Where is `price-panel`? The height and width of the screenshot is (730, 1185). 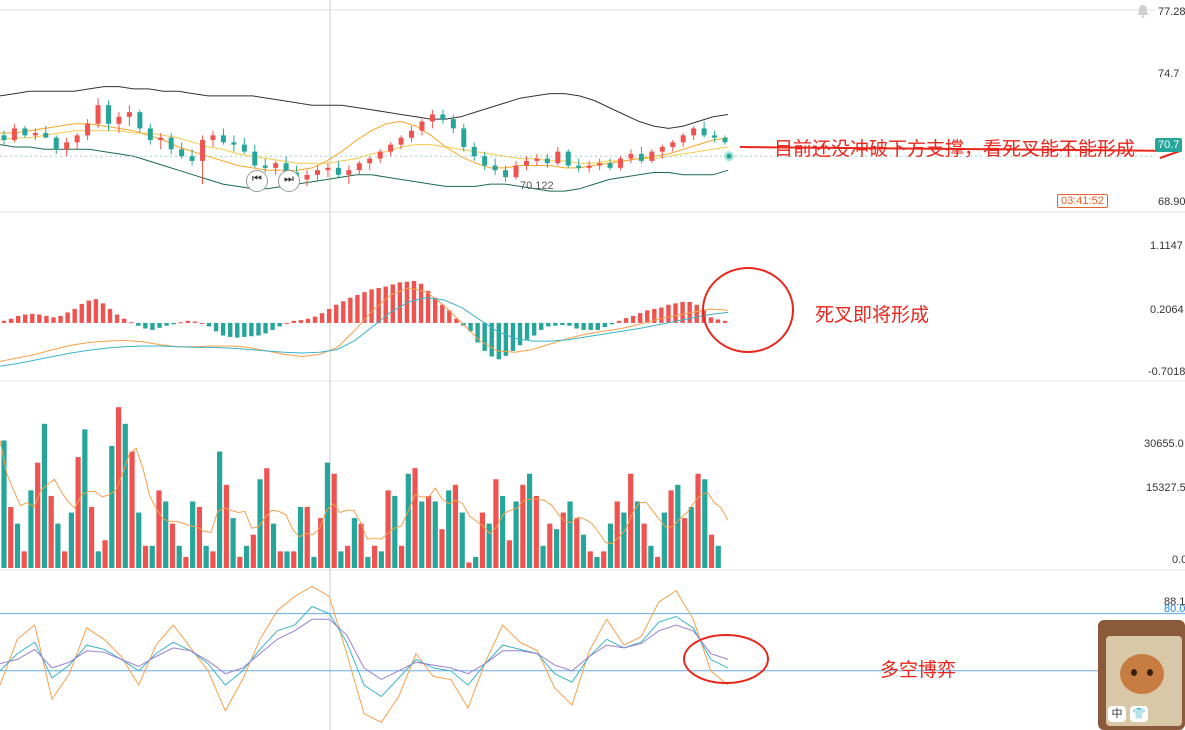 price-panel is located at coordinates (577, 139).